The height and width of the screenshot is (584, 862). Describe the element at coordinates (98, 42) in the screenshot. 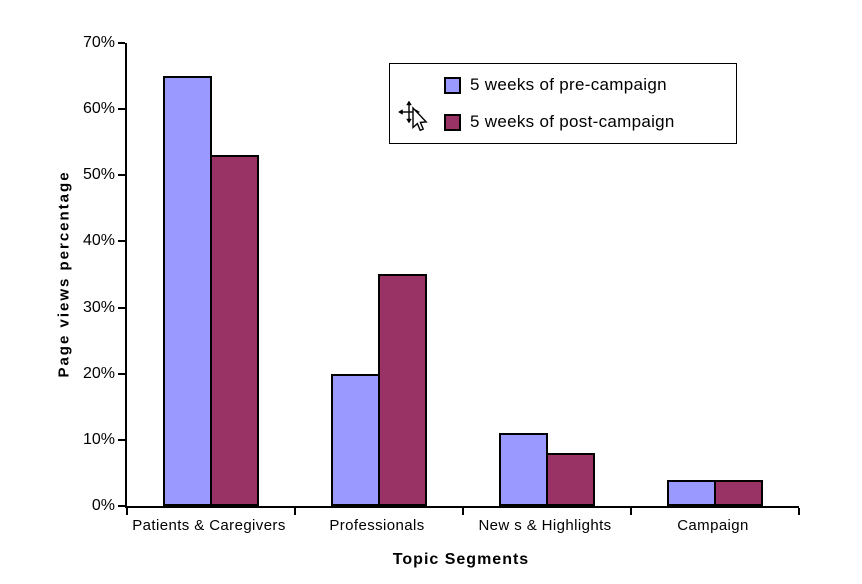

I see `y-tick-label: 70%` at that location.